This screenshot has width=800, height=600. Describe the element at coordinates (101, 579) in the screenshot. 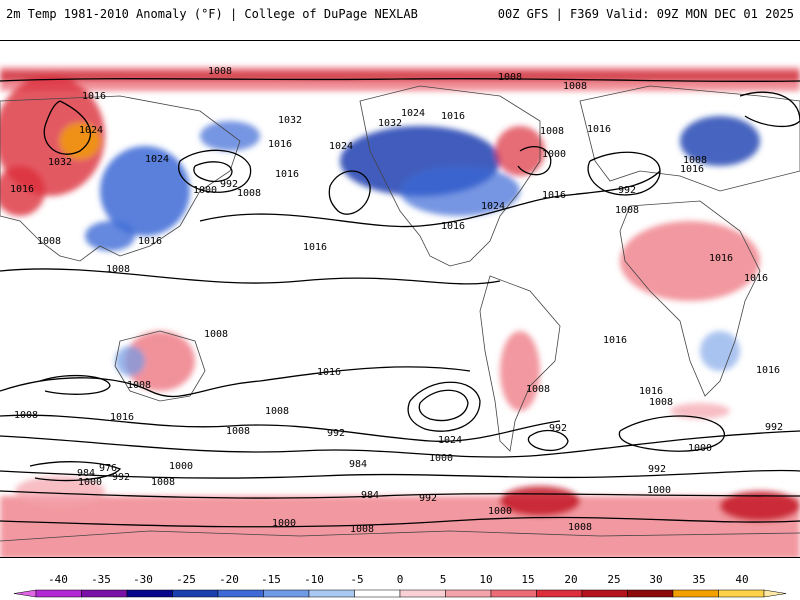

I see `colorbar-tick: -35` at that location.